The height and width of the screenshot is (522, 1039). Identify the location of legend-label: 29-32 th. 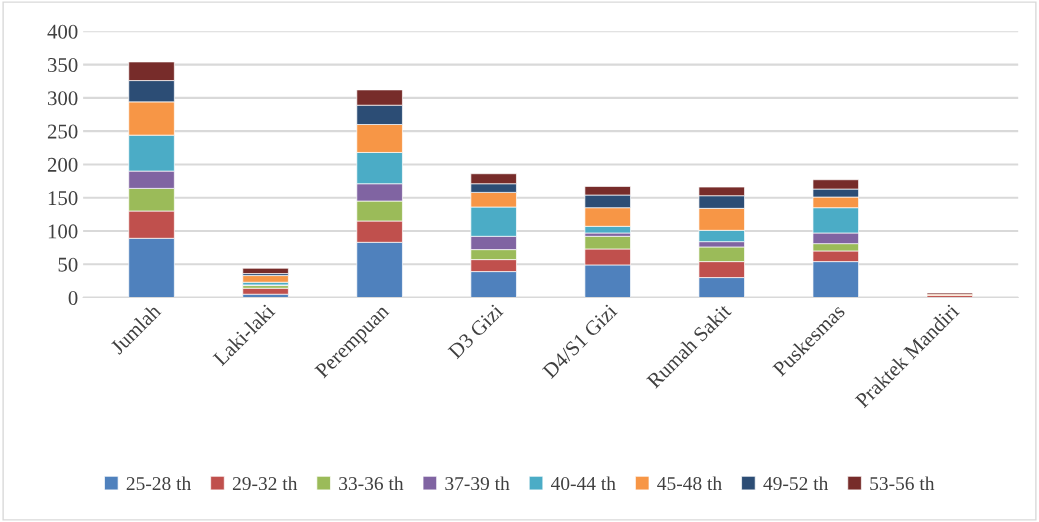
(265, 483).